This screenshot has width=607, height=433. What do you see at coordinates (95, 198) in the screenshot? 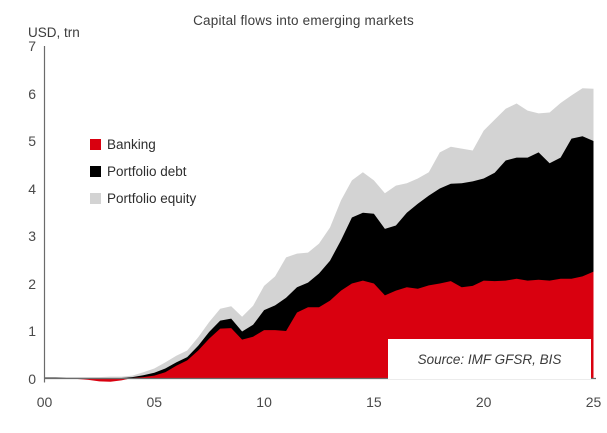
I see `portfolio-equity-swatch-icon` at bounding box center [95, 198].